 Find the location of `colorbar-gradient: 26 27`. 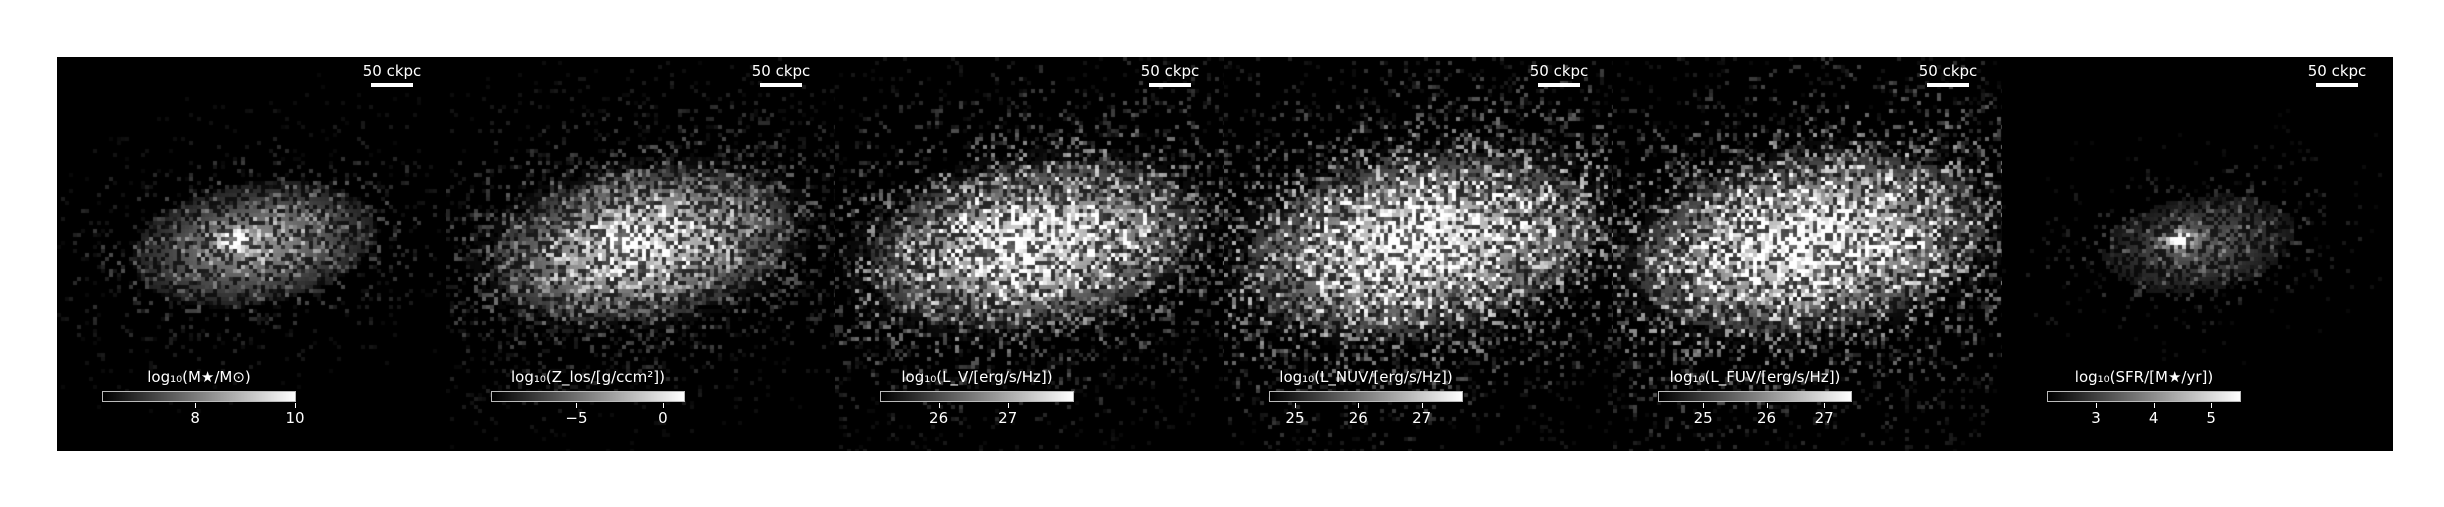

colorbar-gradient: 26 27 is located at coordinates (977, 409).